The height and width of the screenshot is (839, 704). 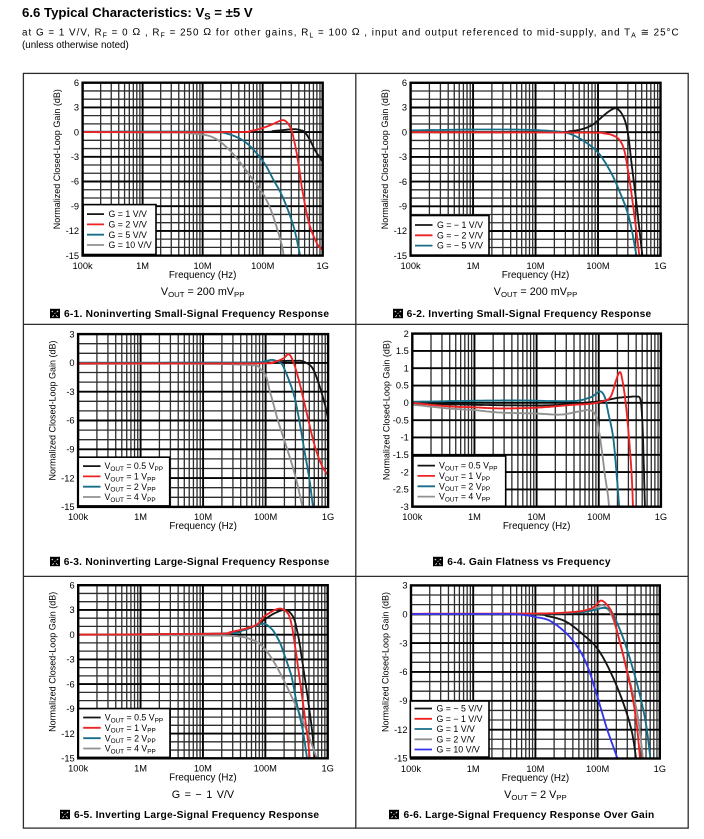 I want to click on svg-text: -2.5, so click(x=401, y=490).